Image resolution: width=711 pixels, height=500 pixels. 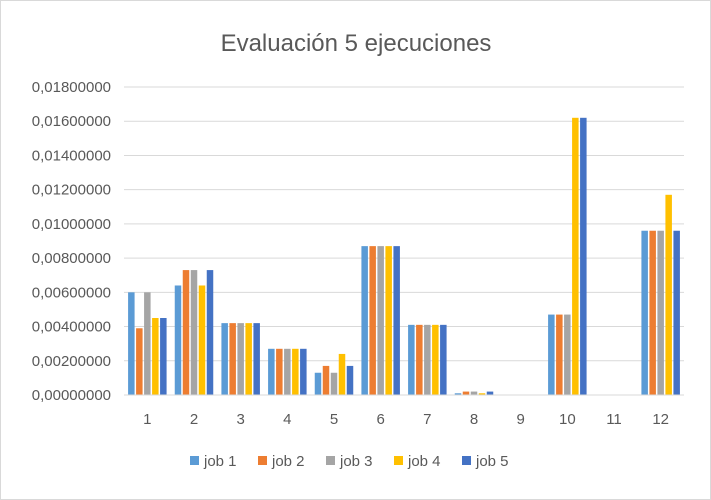 What do you see at coordinates (520, 419) in the screenshot?
I see `x-tick-label: 9` at bounding box center [520, 419].